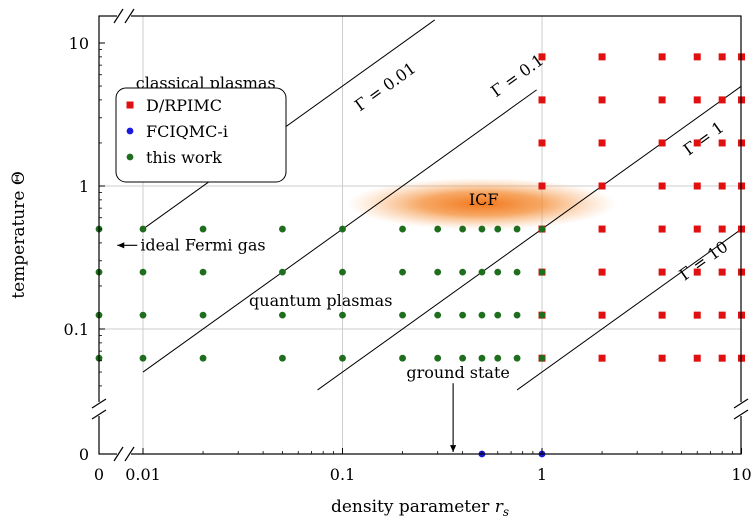 Image resolution: width=752 pixels, height=521 pixels. Describe the element at coordinates (184, 105) in the screenshot. I see `legend-label: D/RPIMC` at that location.